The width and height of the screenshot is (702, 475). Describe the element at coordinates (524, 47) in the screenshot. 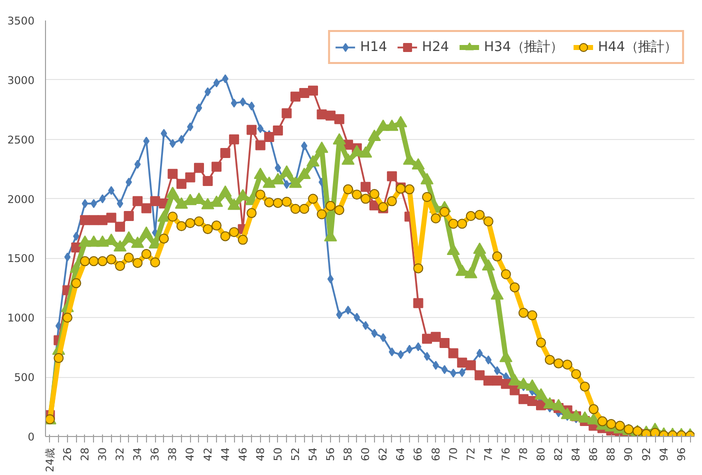

I see `legend-label: H34（推計）` at that location.